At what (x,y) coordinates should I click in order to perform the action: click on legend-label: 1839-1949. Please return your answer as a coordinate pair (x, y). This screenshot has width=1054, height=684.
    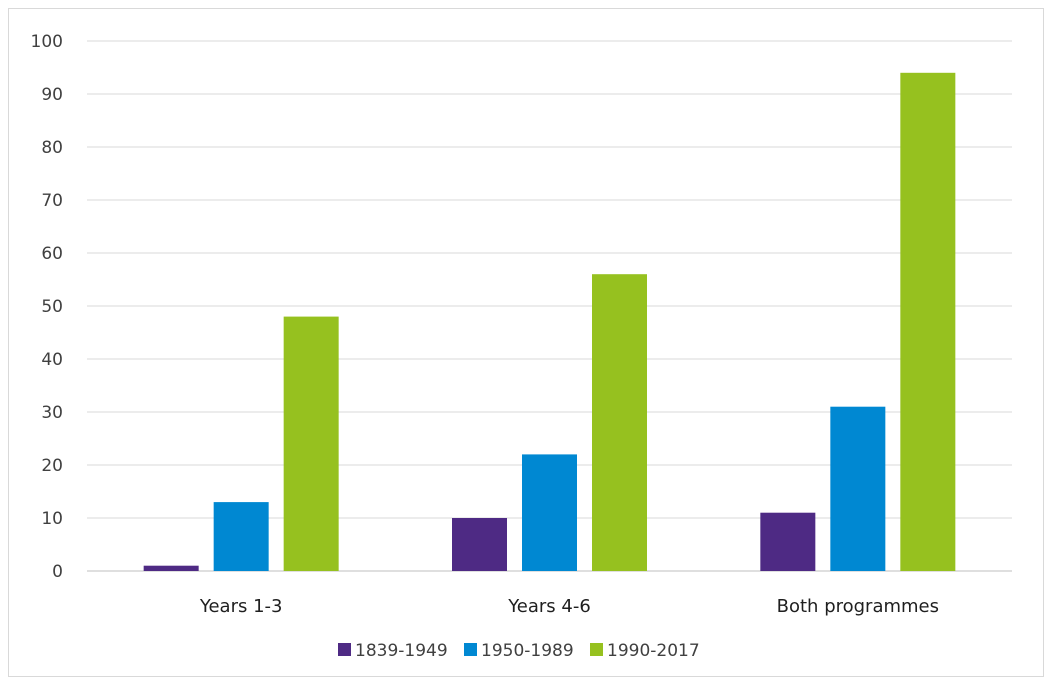
    Looking at the image, I should click on (401, 651).